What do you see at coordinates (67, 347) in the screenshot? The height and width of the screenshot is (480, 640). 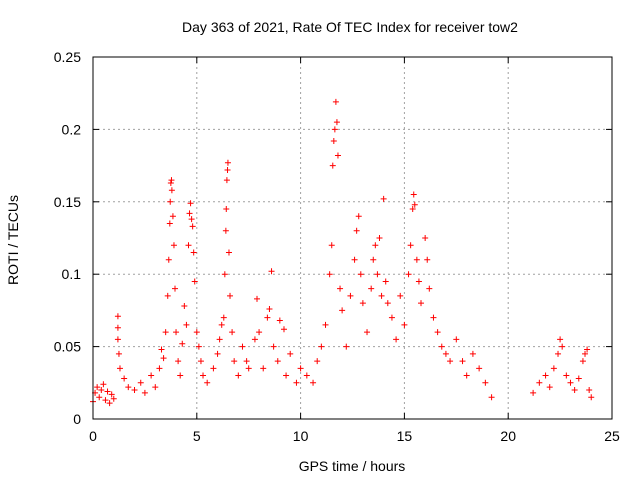 I see `y-tick-label: 0.05` at bounding box center [67, 347].